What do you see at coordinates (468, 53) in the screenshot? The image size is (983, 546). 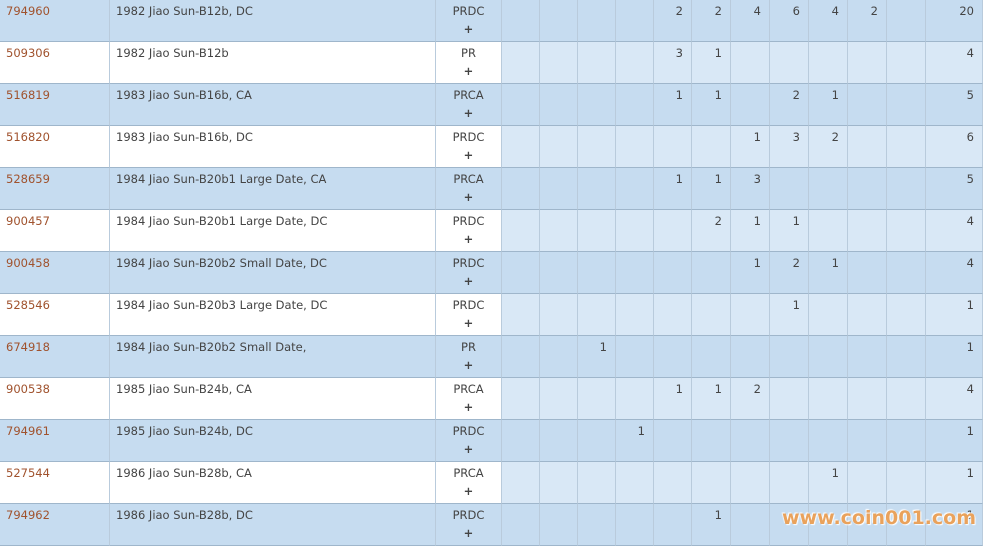 I see `grade-text: PR` at bounding box center [468, 53].